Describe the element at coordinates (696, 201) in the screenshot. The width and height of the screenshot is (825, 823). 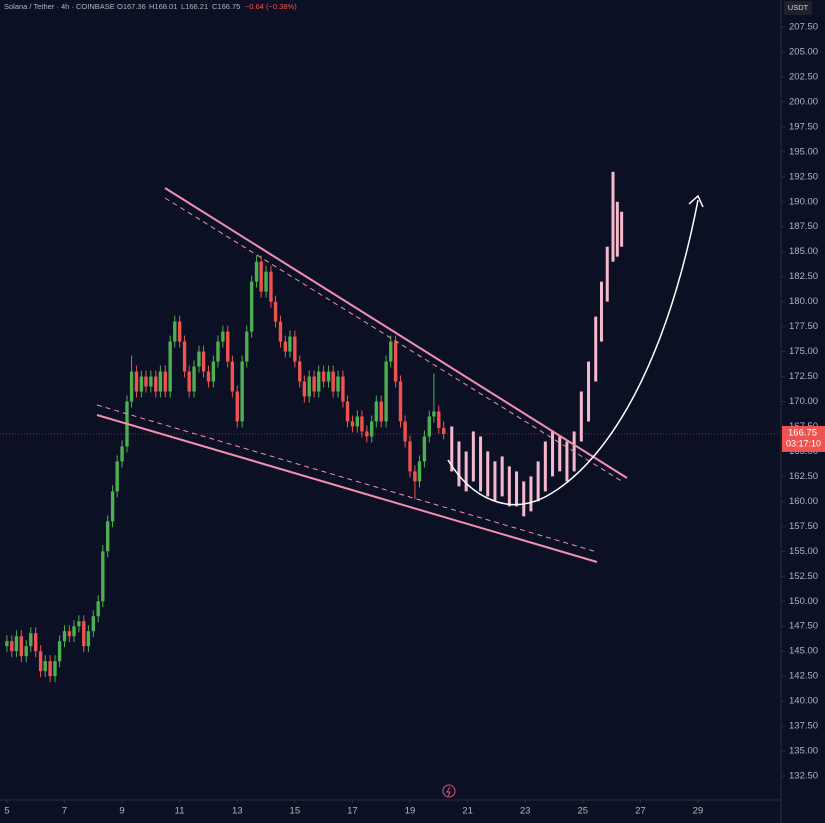
I see `arrow-head` at that location.